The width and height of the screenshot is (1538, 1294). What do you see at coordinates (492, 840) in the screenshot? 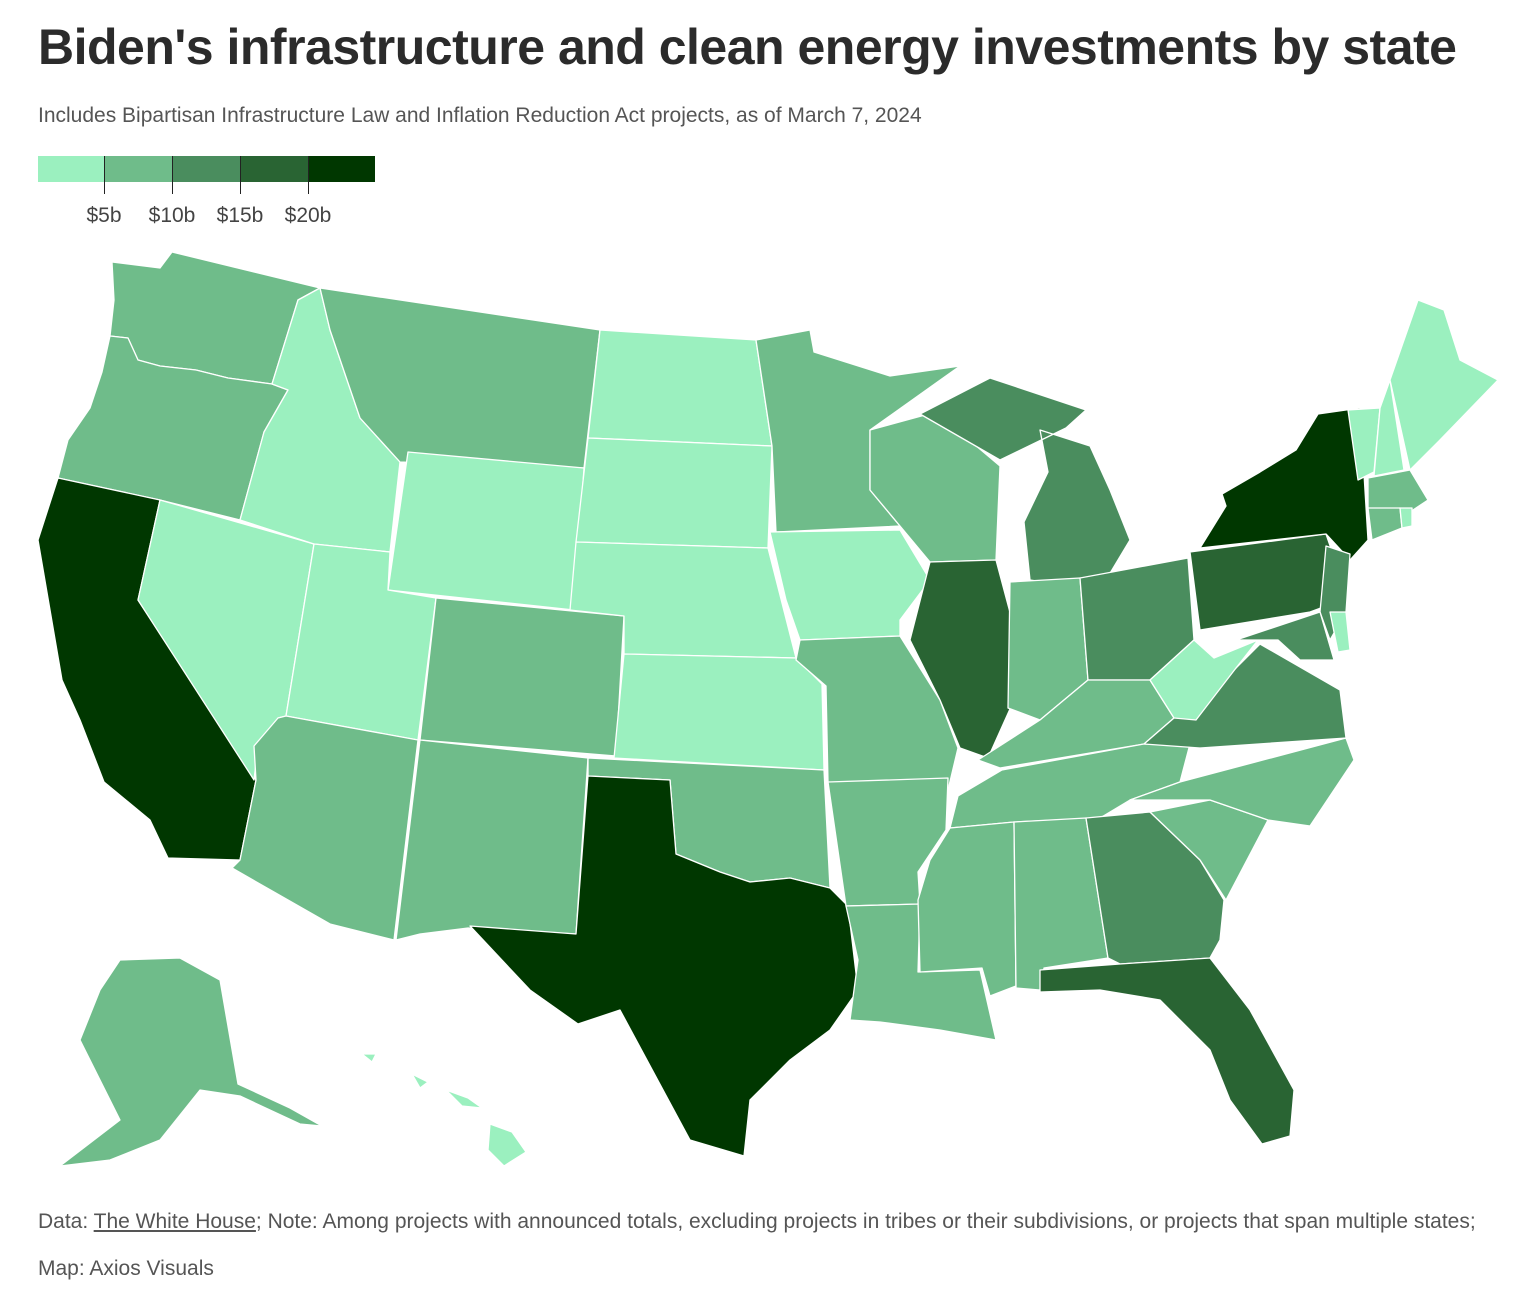
I see `state-nm` at bounding box center [492, 840].